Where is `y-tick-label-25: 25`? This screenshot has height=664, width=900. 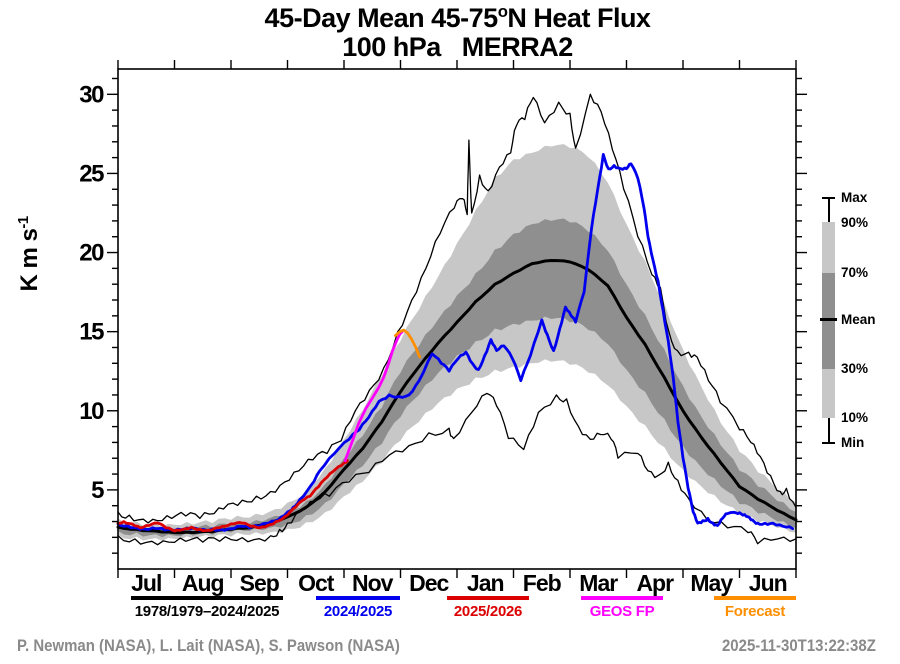
y-tick-label-25: 25 is located at coordinates (91, 173).